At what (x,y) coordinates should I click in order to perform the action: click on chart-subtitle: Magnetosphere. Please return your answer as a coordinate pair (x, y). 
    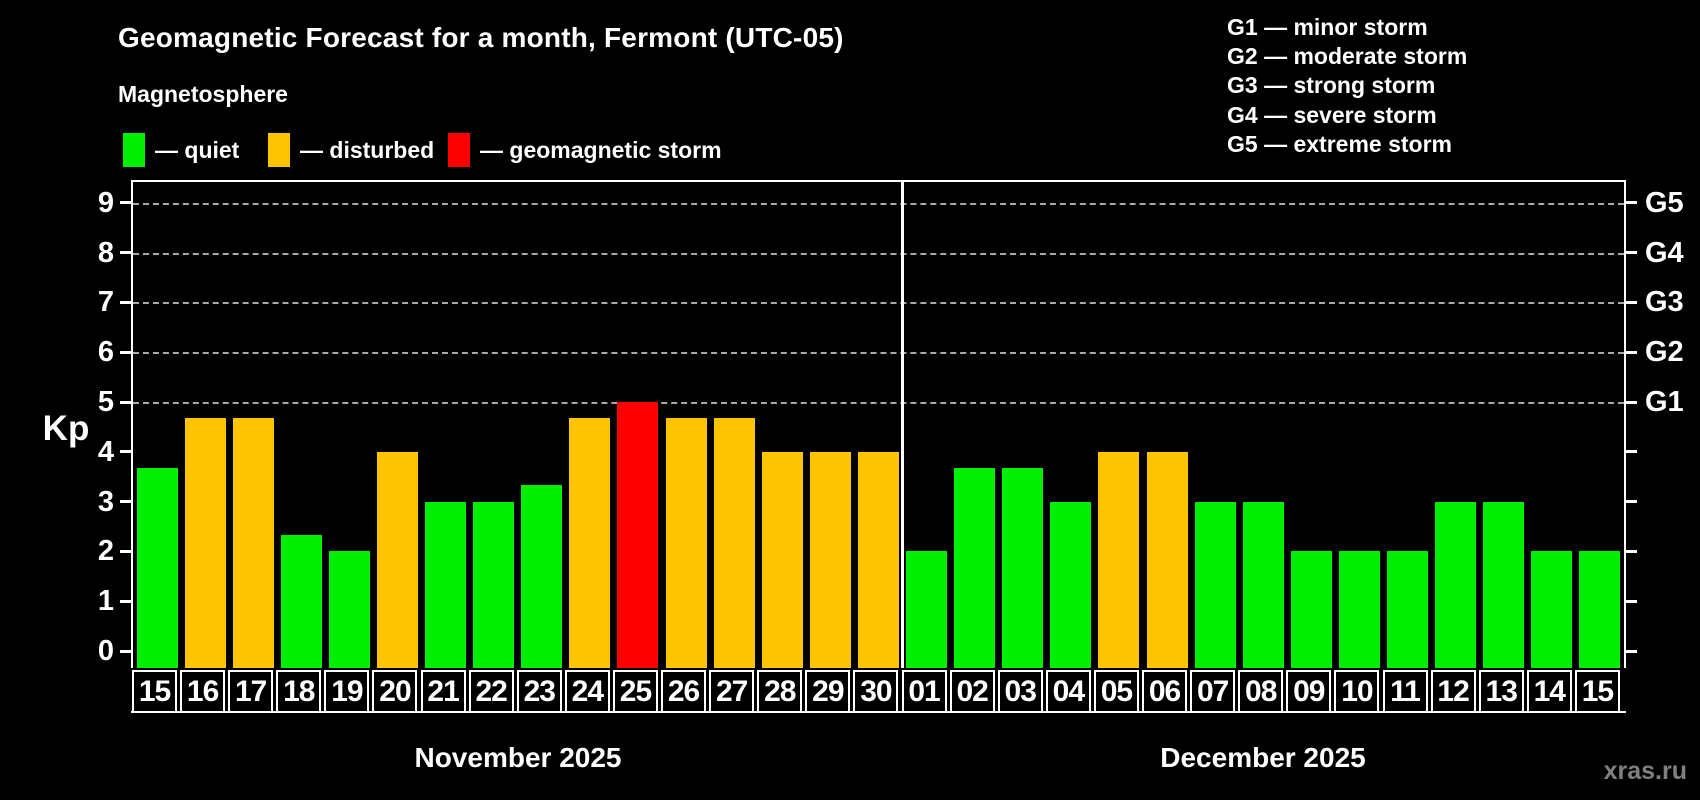
    Looking at the image, I should click on (203, 94).